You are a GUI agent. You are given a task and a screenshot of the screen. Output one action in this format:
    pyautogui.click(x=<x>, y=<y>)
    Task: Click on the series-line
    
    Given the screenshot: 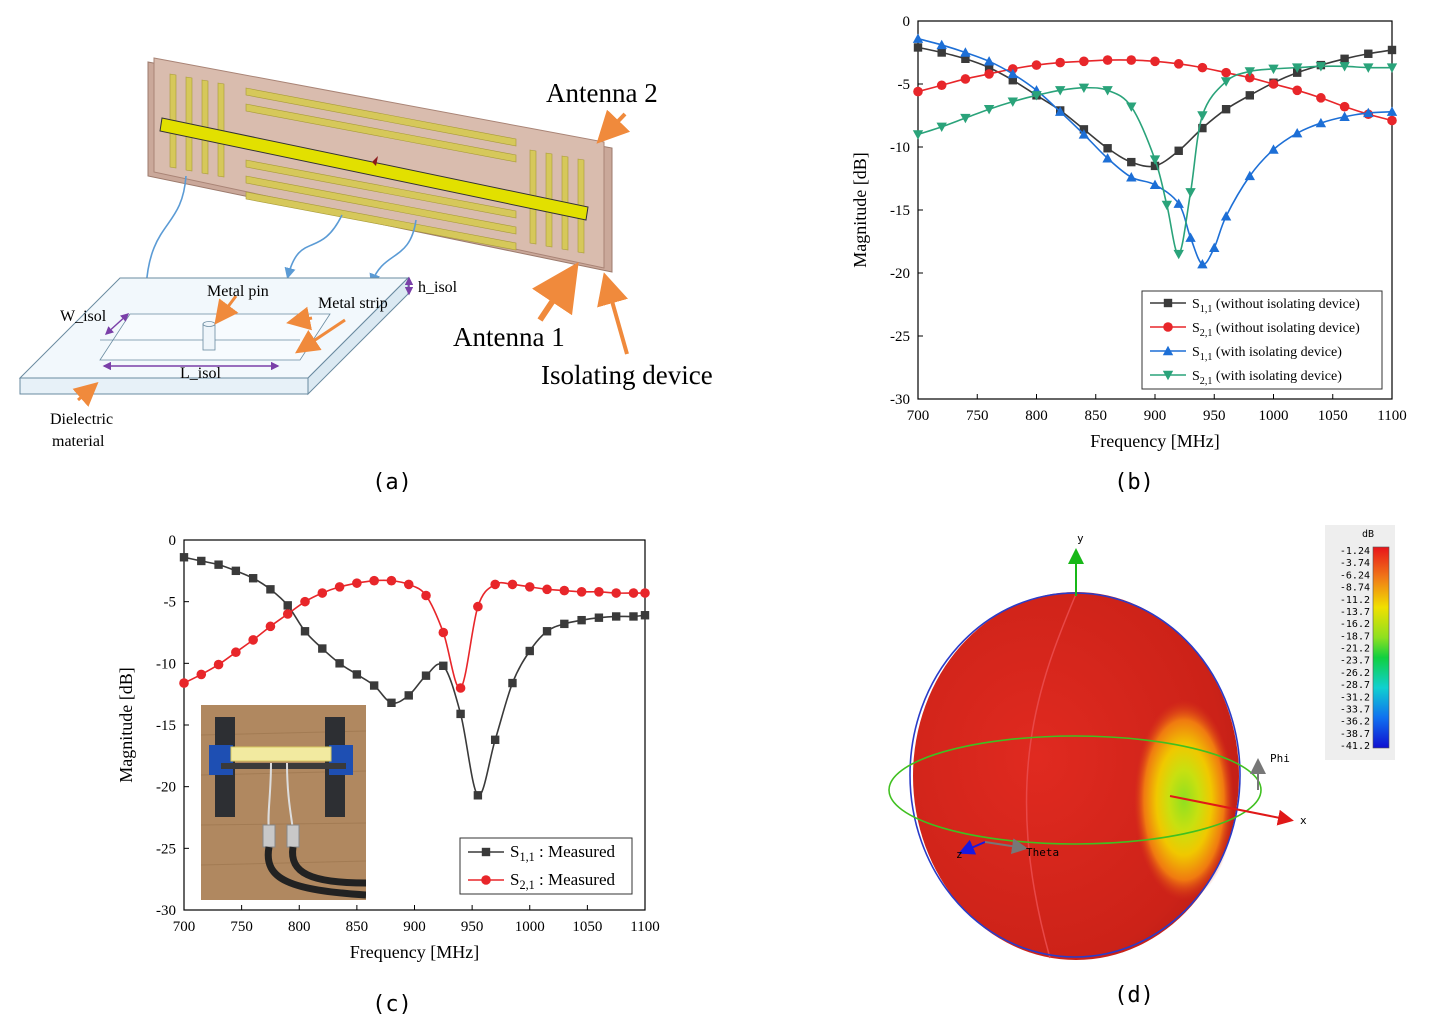 What is the action you would take?
    pyautogui.click(x=414, y=676)
    